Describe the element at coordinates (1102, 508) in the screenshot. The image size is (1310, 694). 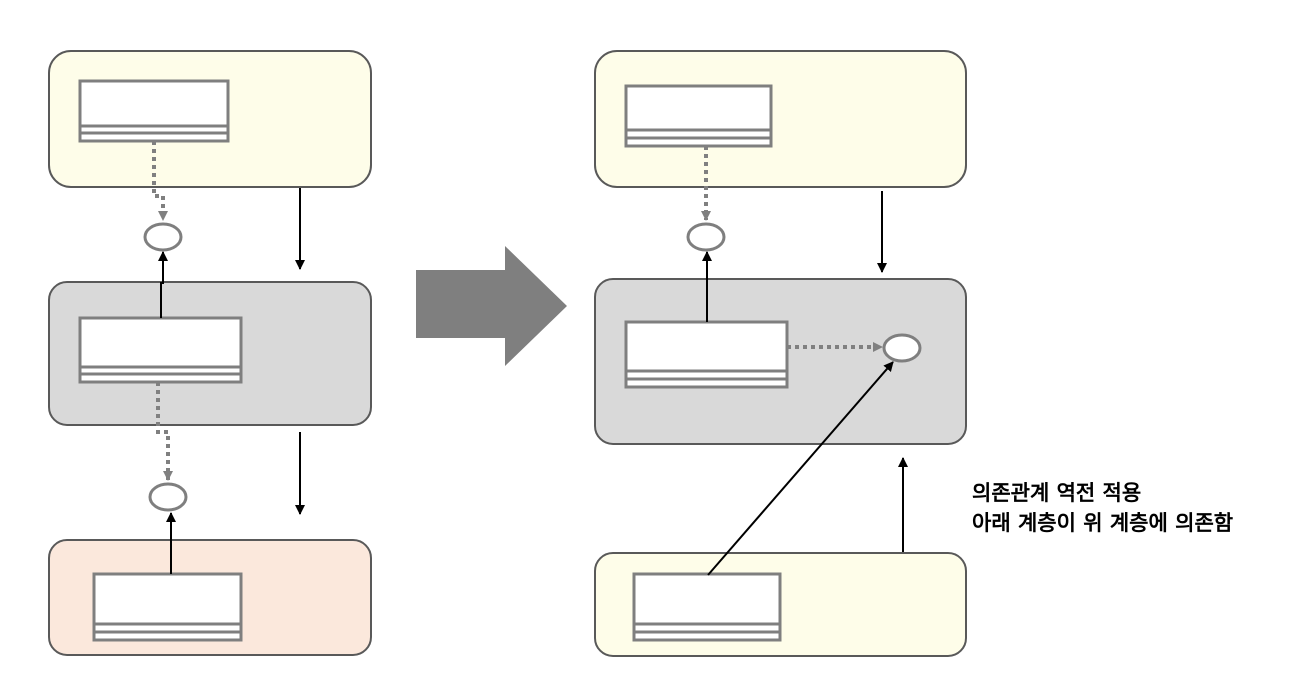
I see `dependency-inversion-caption: 의존관계 역전 적용 아래 계층이 위 계층에 의존함` at that location.